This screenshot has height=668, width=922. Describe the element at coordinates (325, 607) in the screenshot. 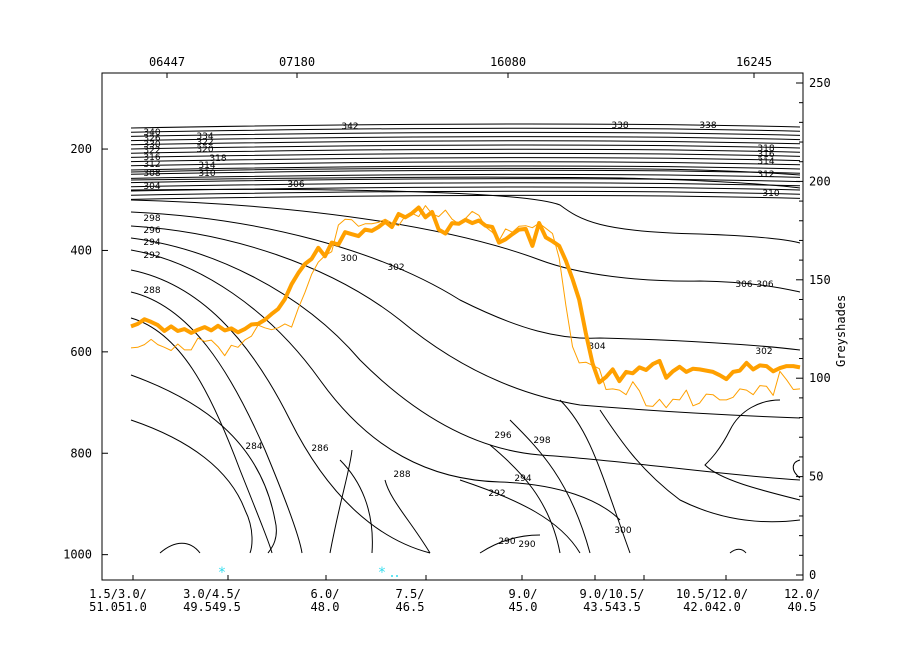

I see `bottom-axis-label: 48.0` at that location.